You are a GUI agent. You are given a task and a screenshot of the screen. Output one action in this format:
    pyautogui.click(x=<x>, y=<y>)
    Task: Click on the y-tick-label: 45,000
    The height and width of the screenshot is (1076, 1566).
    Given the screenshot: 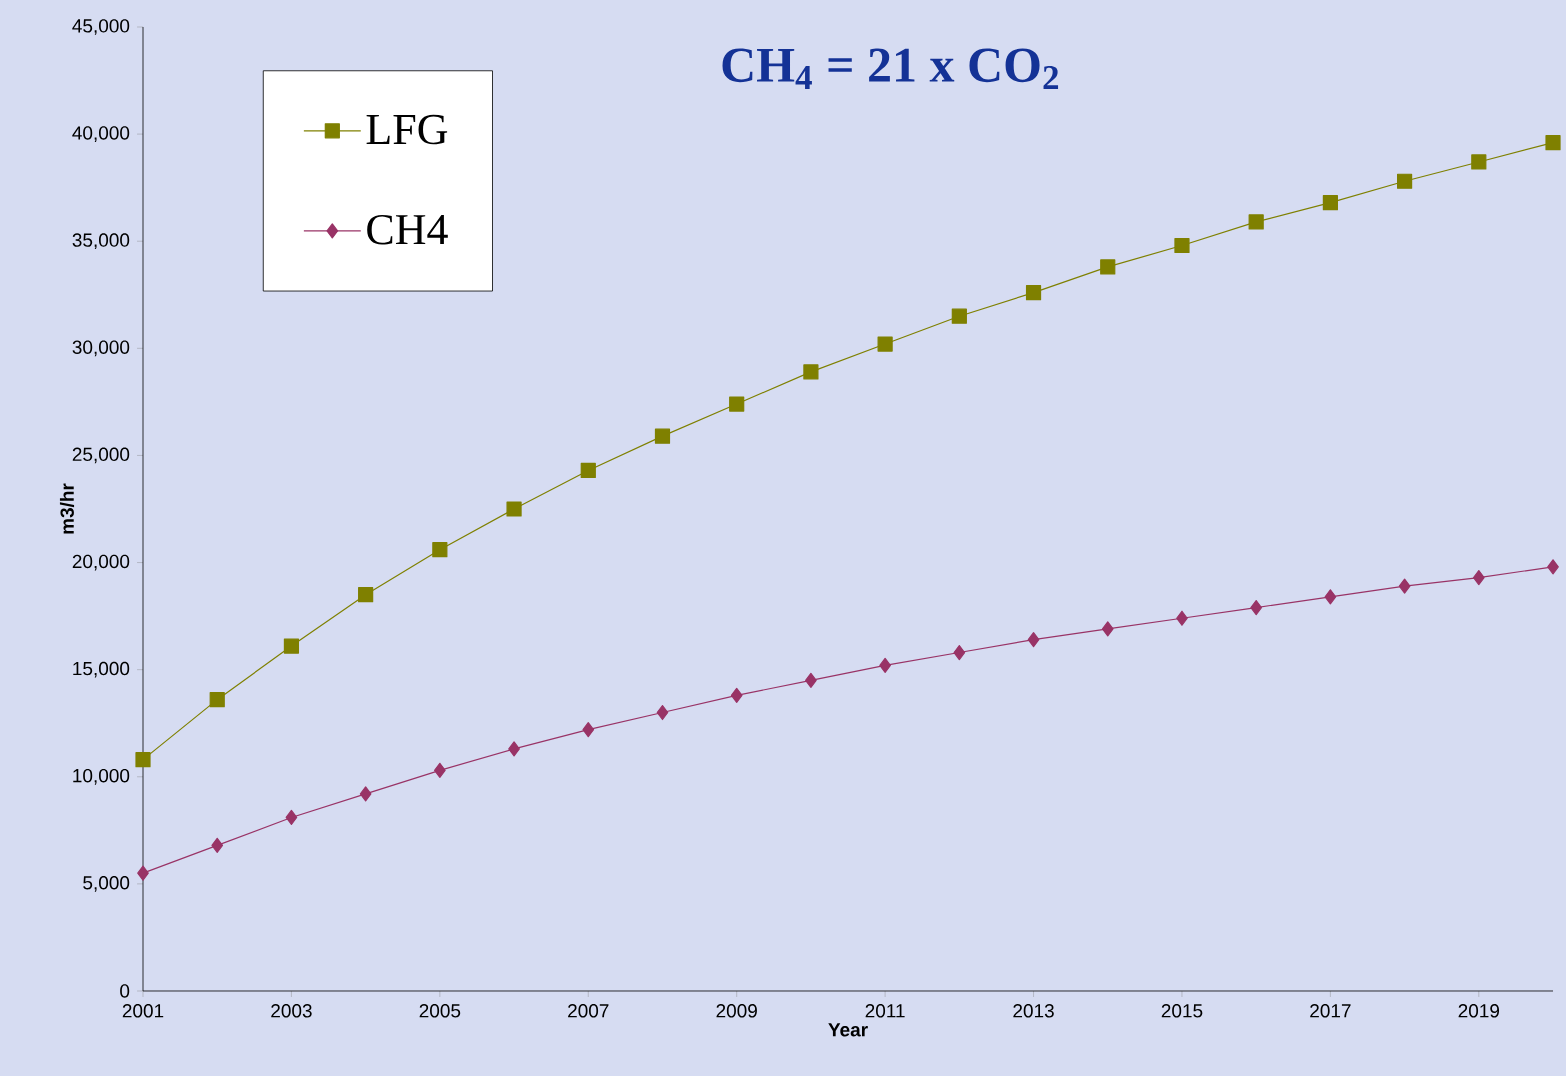 What is the action you would take?
    pyautogui.click(x=101, y=27)
    